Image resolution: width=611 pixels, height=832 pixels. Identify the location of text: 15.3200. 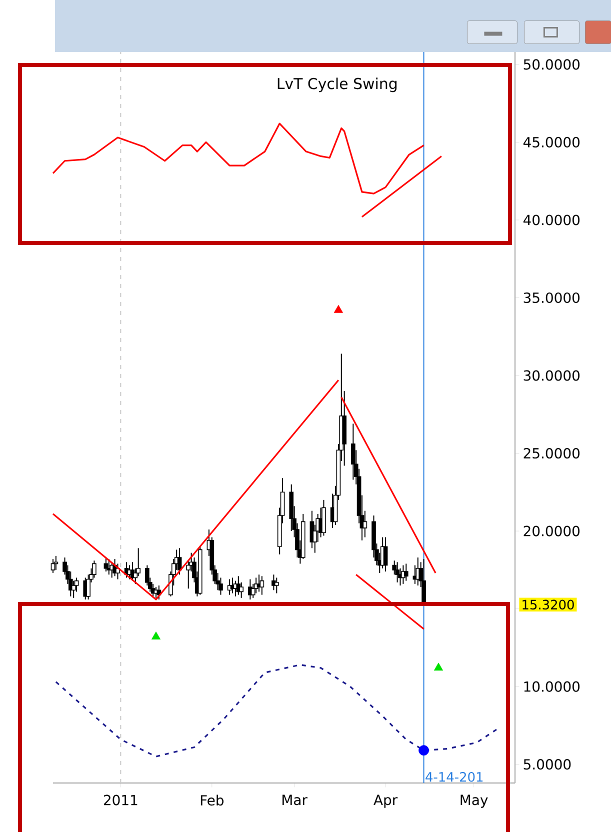
(548, 605).